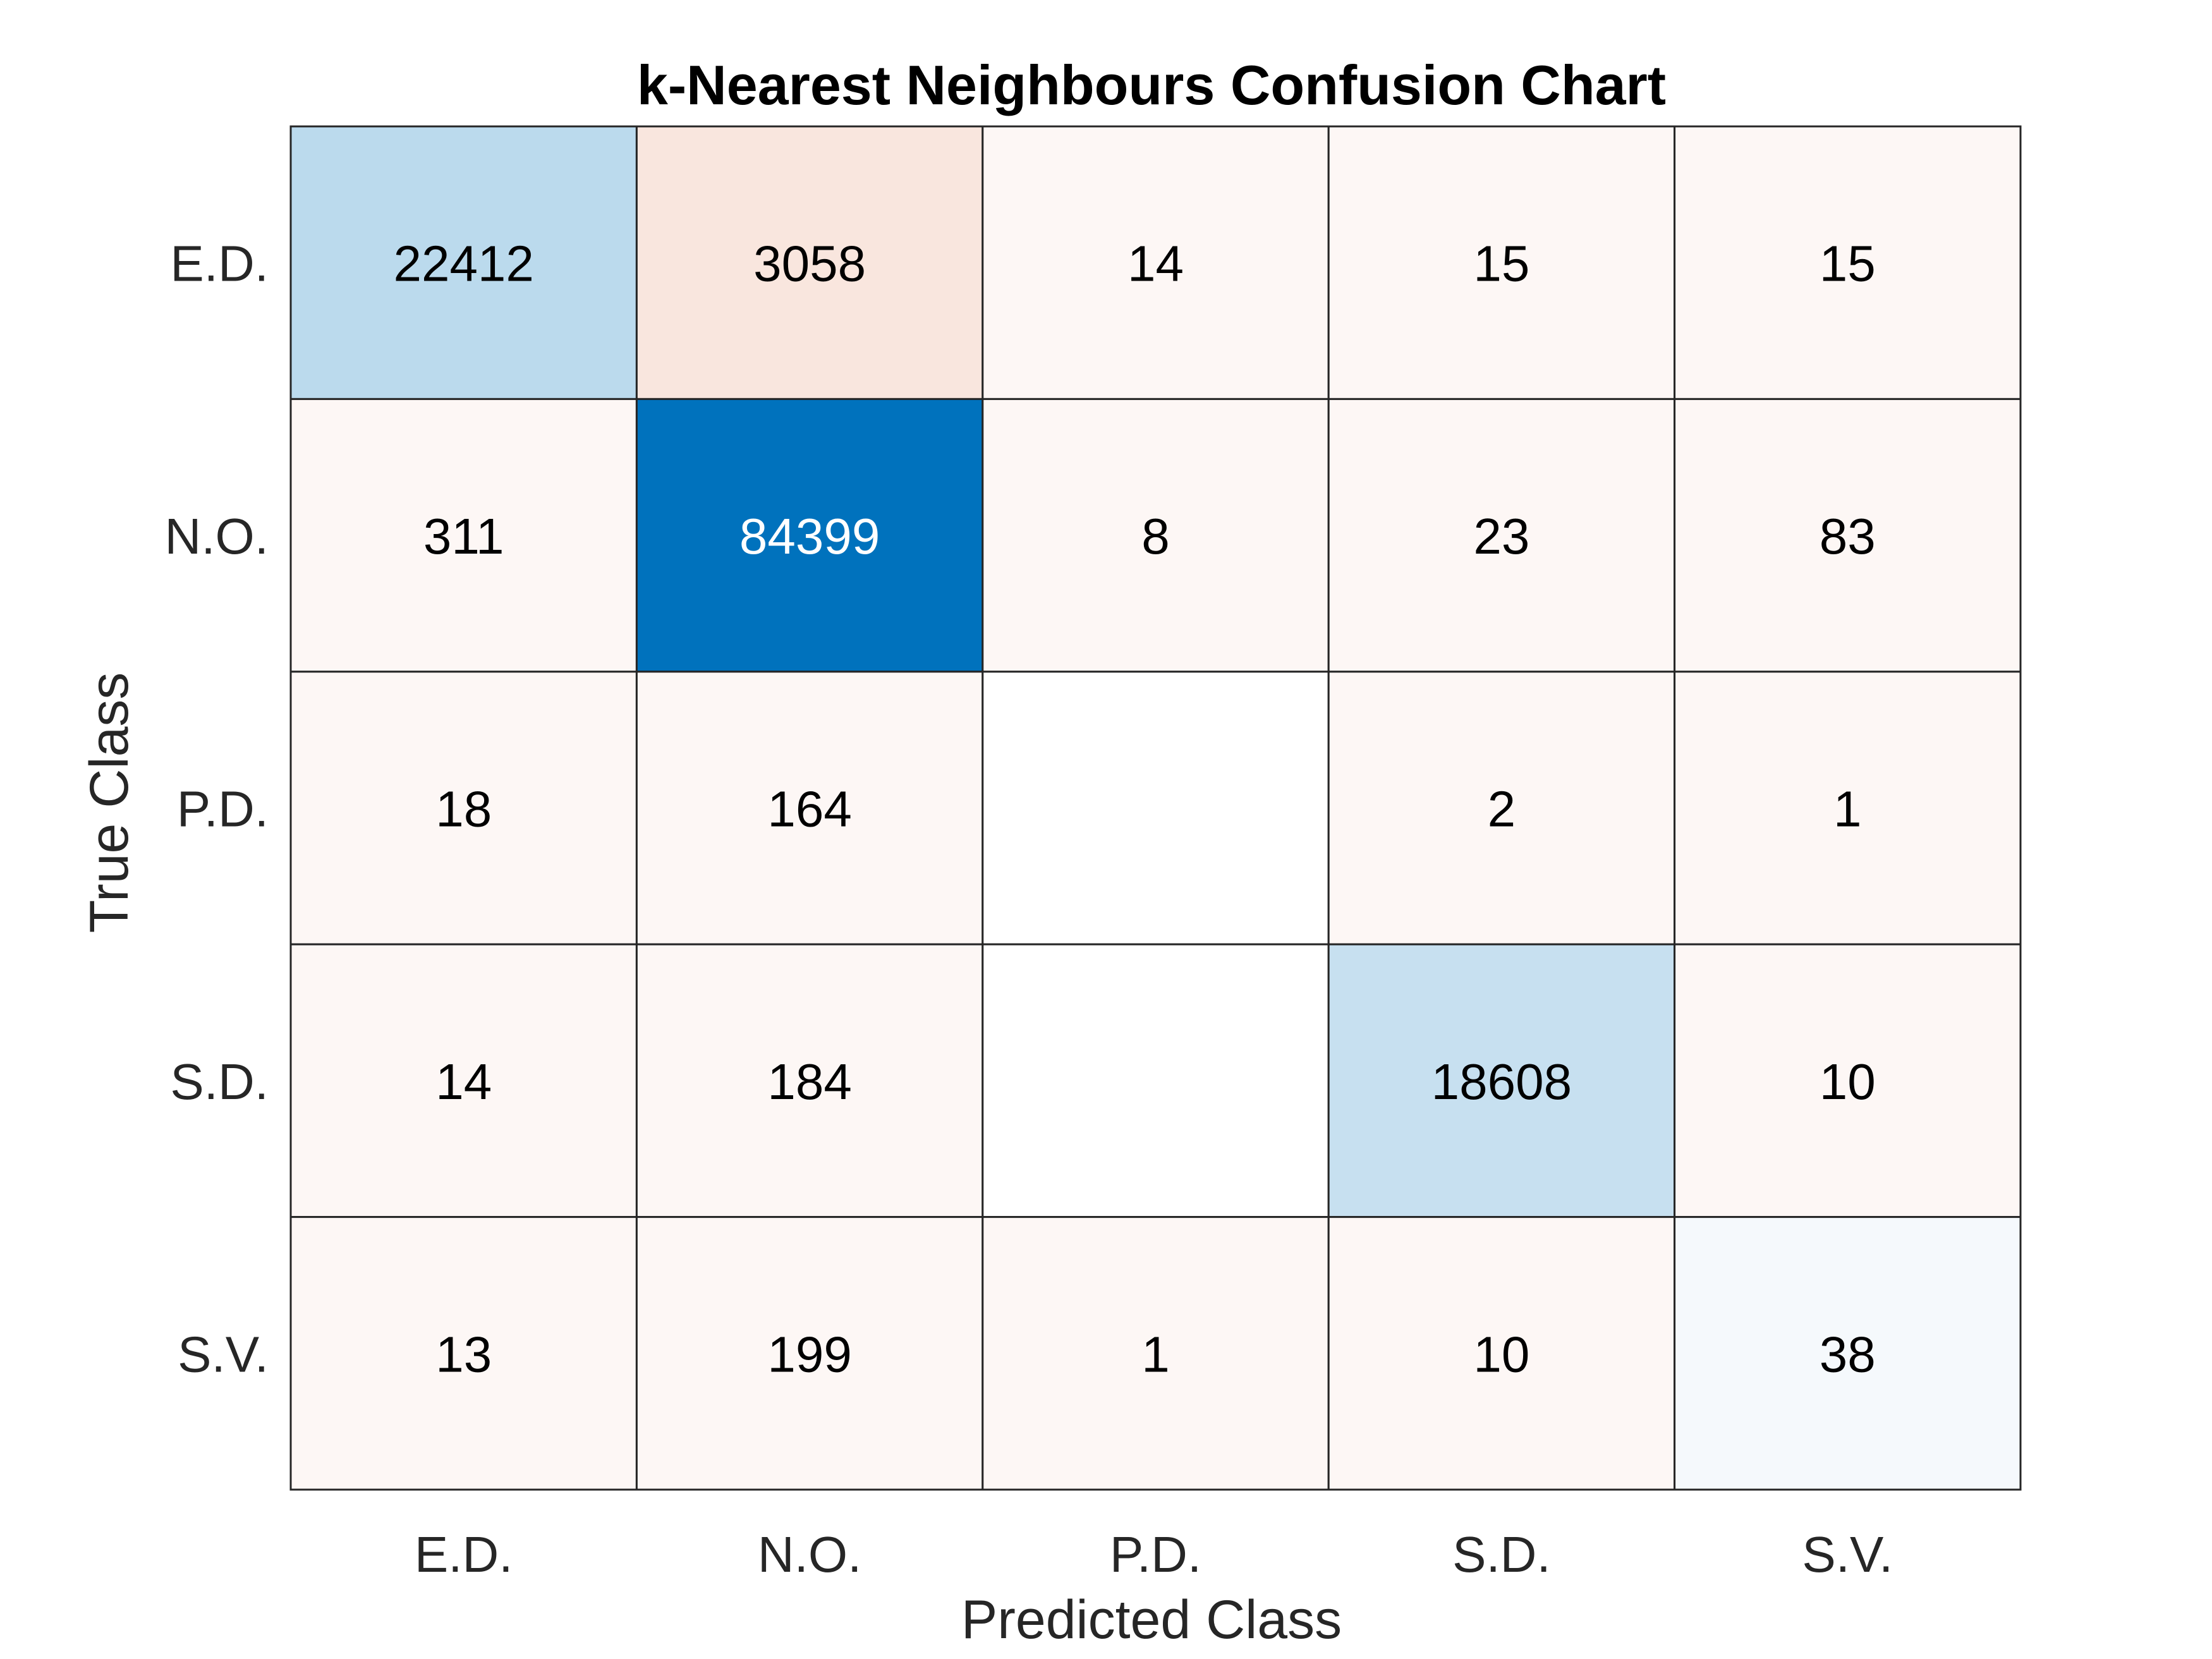 Image resolution: width=2212 pixels, height=1659 pixels. Describe the element at coordinates (223, 1354) in the screenshot. I see `y-tick-label-4: S.V.` at that location.